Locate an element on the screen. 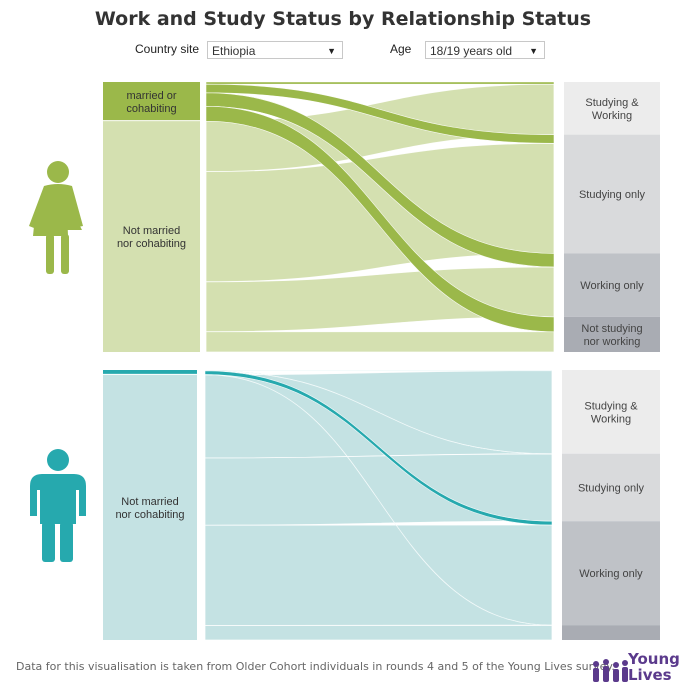  flow-link-male-s1-t2 is located at coordinates (378, 575).